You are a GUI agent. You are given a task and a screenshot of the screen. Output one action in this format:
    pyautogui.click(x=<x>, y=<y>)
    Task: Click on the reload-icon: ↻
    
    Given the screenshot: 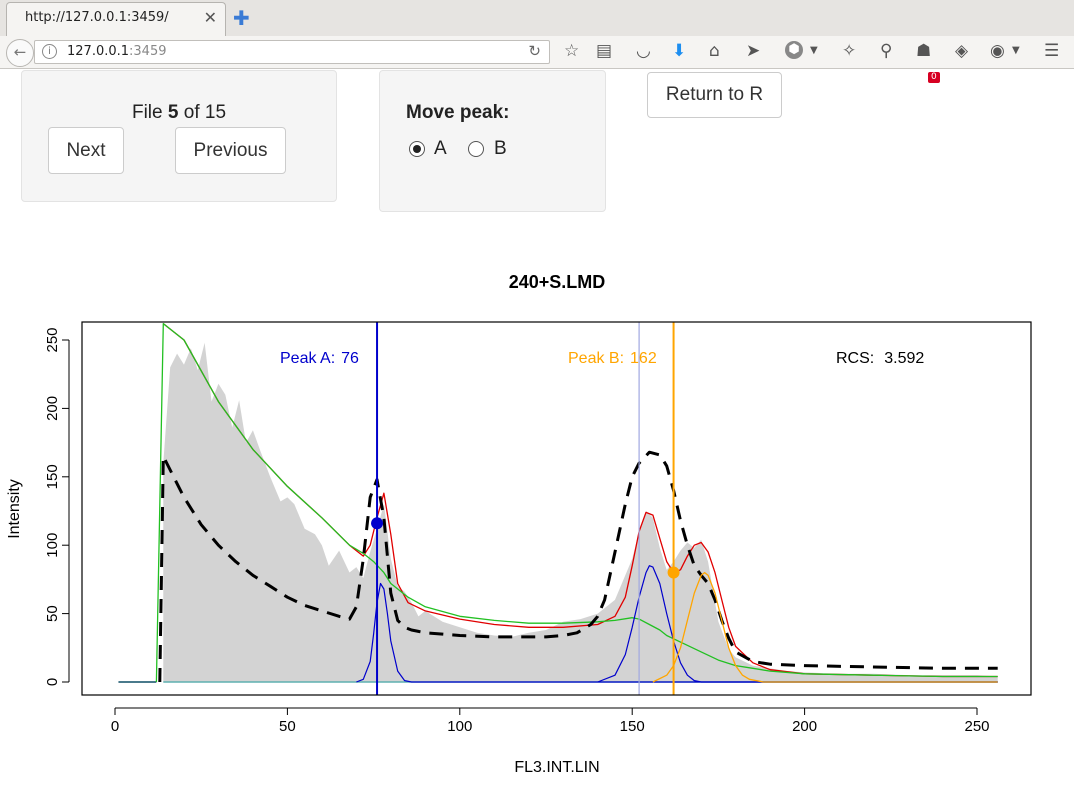 What is the action you would take?
    pyautogui.click(x=534, y=51)
    